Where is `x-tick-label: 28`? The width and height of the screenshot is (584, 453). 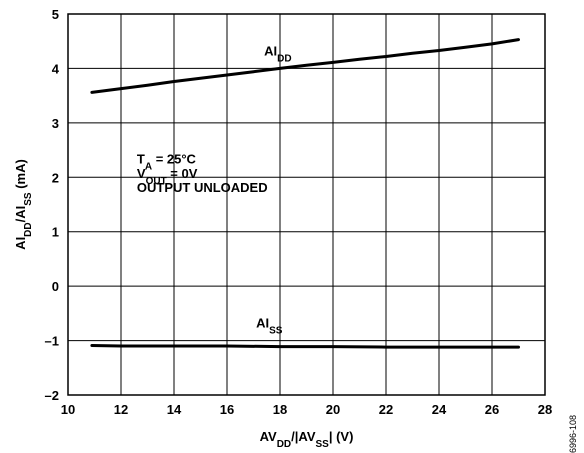
x-tick-label: 28 is located at coordinates (545, 409).